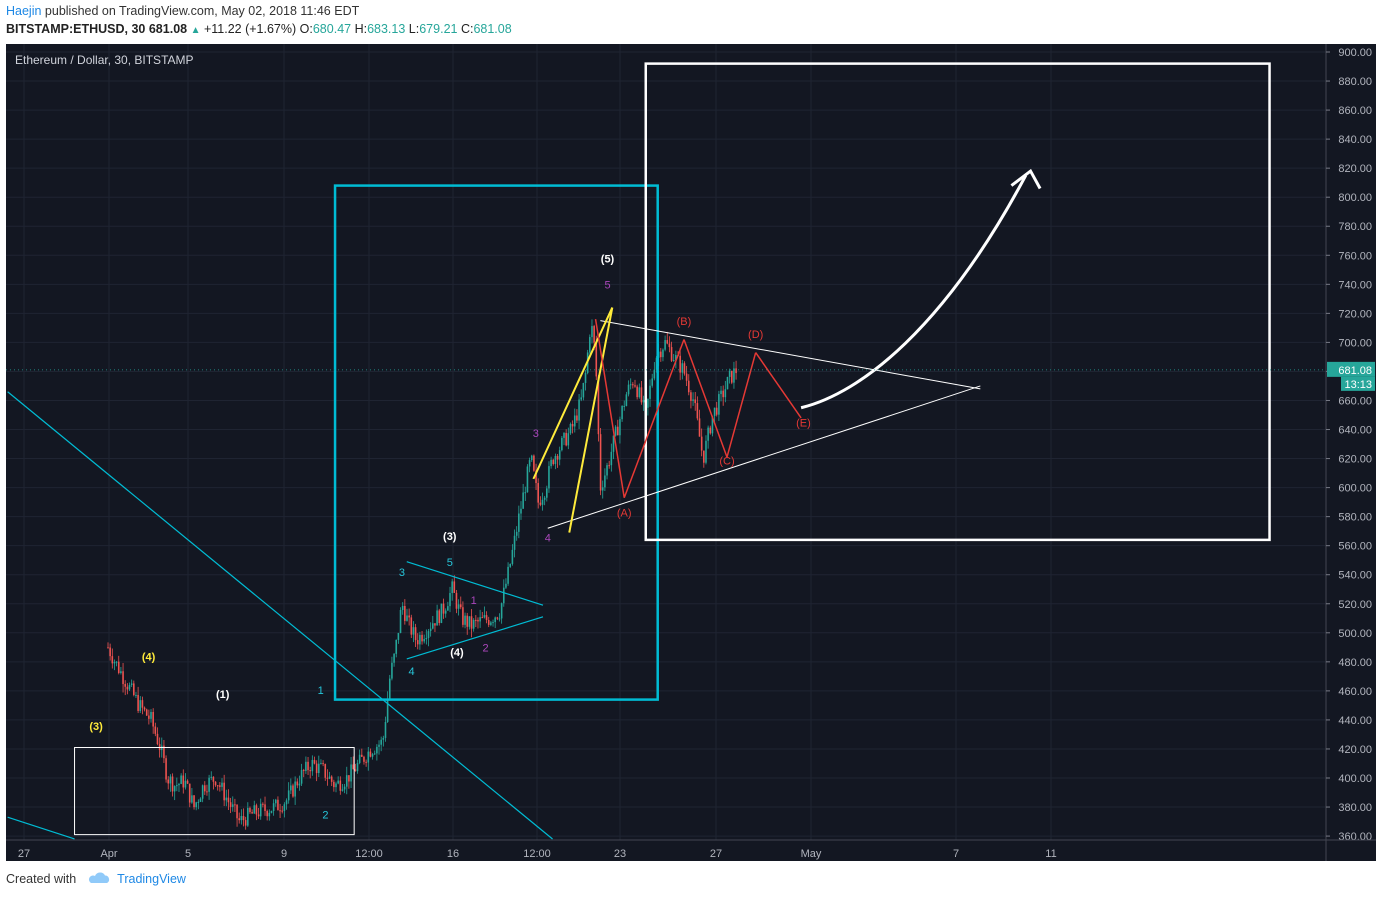 The width and height of the screenshot is (1380, 898). What do you see at coordinates (620, 854) in the screenshot?
I see `time-tick-label: 23` at bounding box center [620, 854].